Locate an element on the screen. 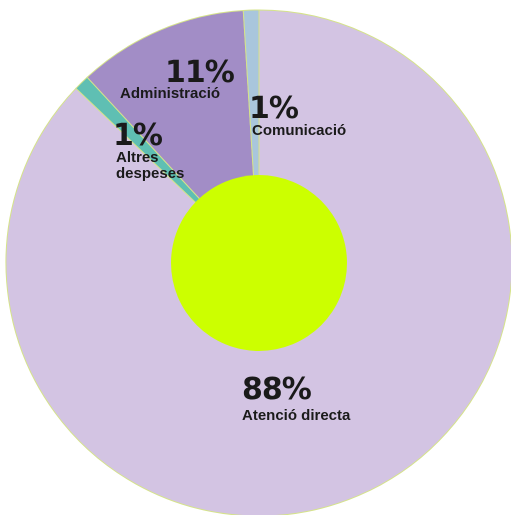 This screenshot has height=515, width=511. slice-percent-altres: 1% is located at coordinates (138, 135).